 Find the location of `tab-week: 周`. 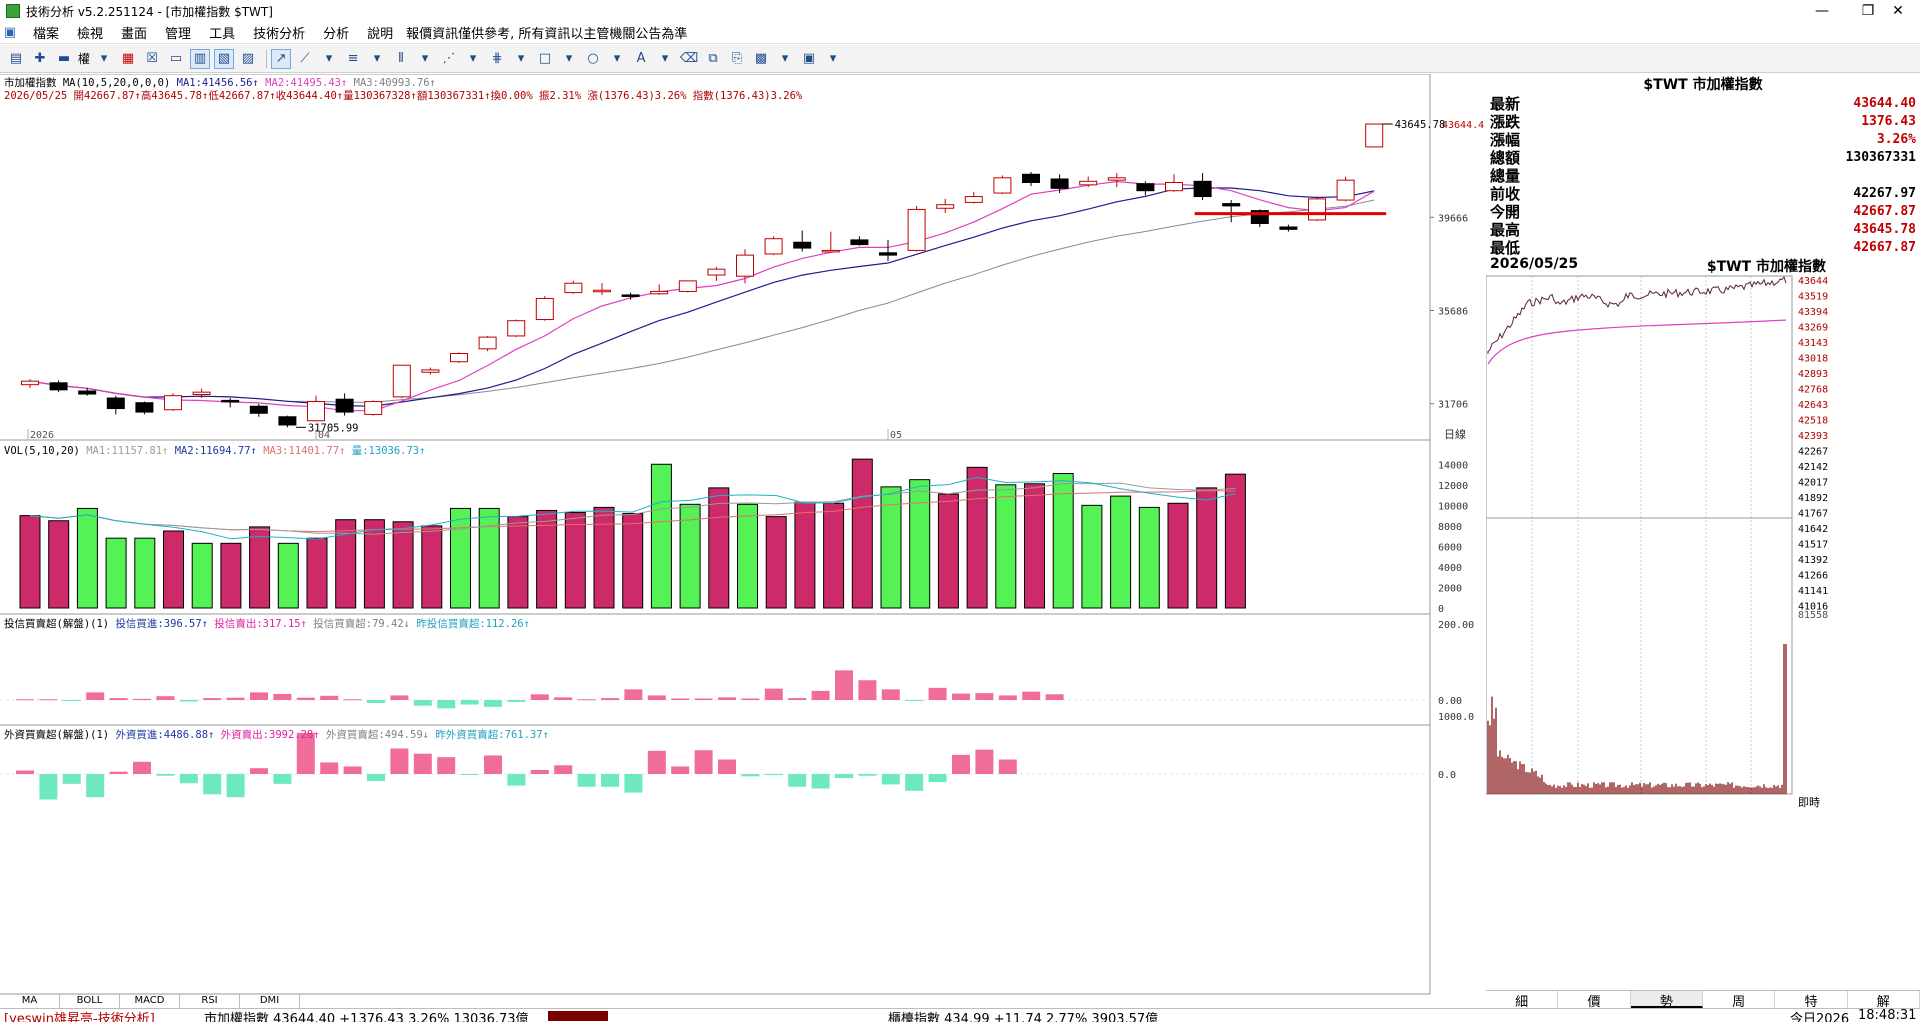

tab-week: 周 is located at coordinates (1739, 1000).